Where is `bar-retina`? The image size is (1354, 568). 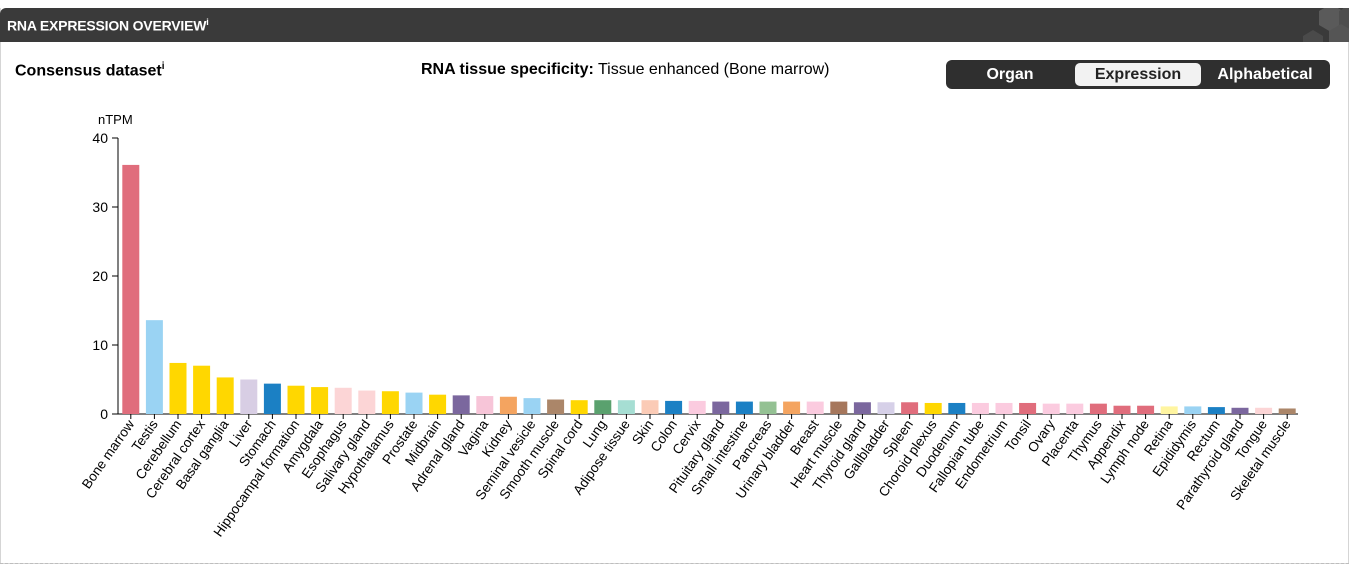 bar-retina is located at coordinates (1169, 410).